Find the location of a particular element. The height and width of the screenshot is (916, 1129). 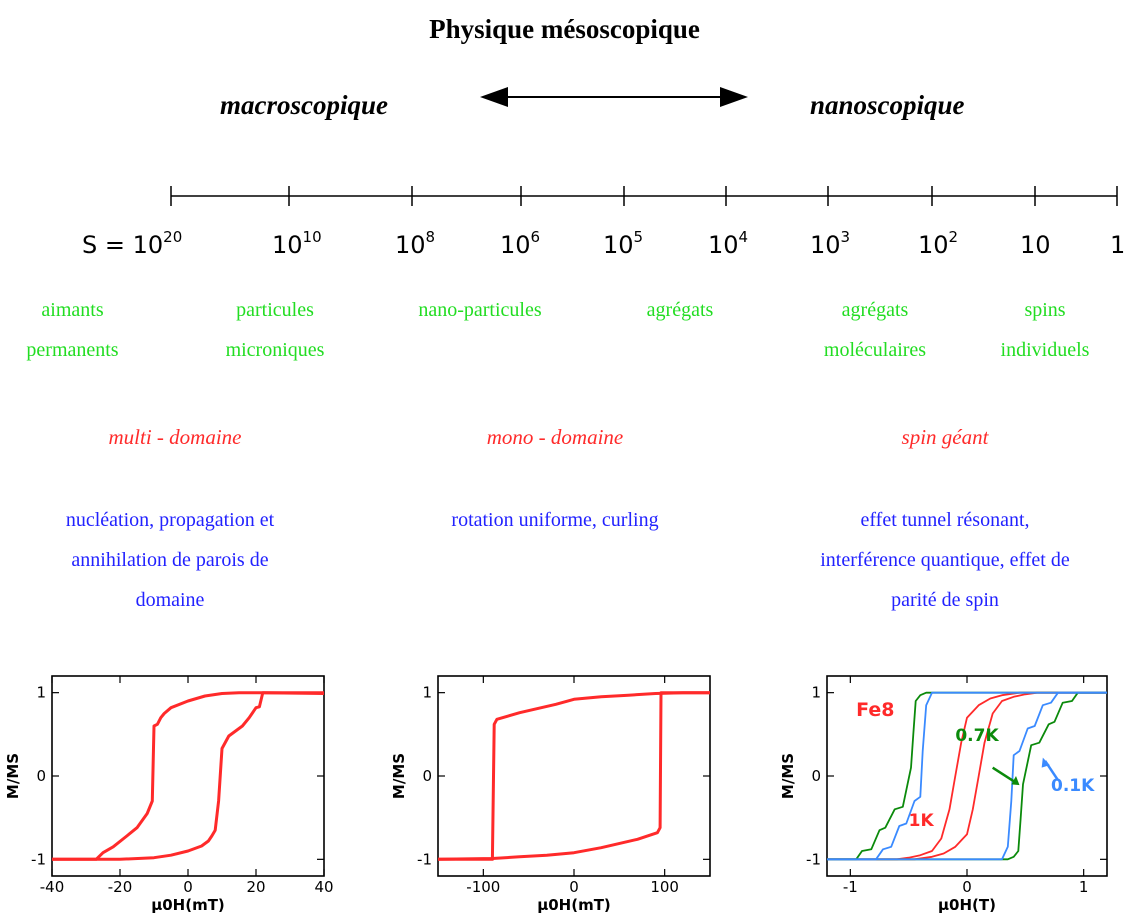

annotation-2: 1K is located at coordinates (922, 821).